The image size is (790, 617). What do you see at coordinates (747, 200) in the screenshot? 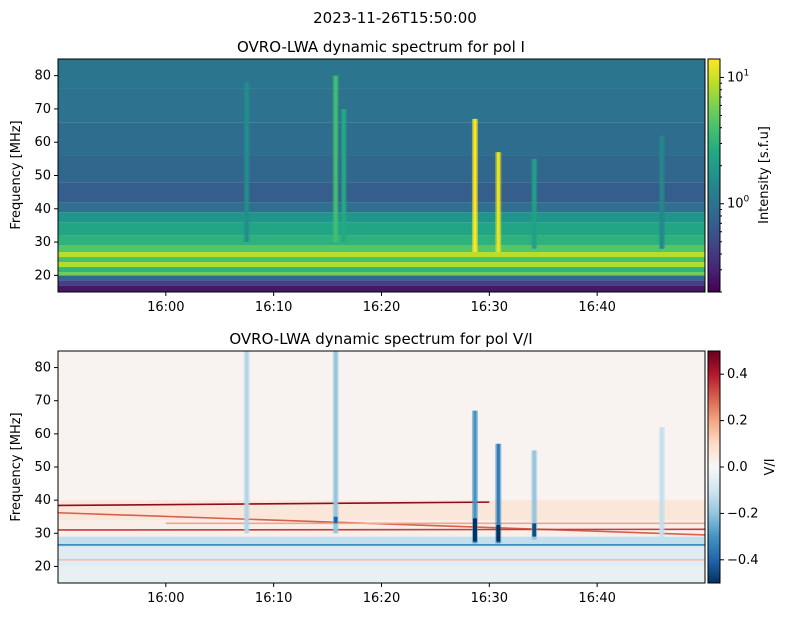
I see `colorbar-tick-exponent: 0` at bounding box center [747, 200].